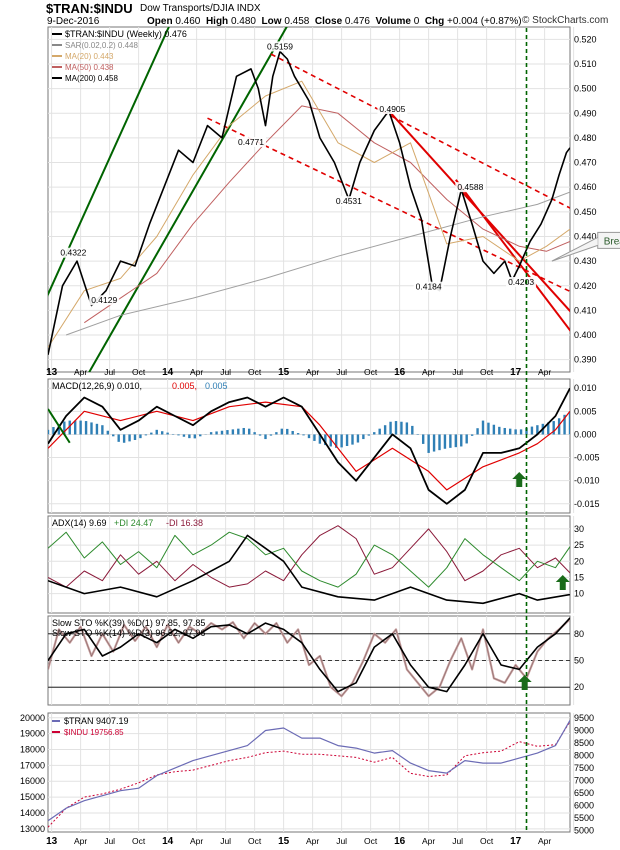 The image size is (620, 850). Describe the element at coordinates (56, 732) in the screenshot. I see `indu-legend-swatch` at that location.